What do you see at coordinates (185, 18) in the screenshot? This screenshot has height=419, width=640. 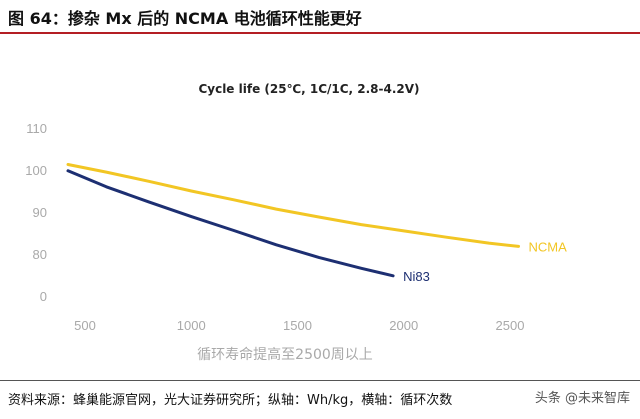 I see `figure-title: 图 64：掺杂 Mx 后的 NCMA 电池循环性能更好` at bounding box center [185, 18].